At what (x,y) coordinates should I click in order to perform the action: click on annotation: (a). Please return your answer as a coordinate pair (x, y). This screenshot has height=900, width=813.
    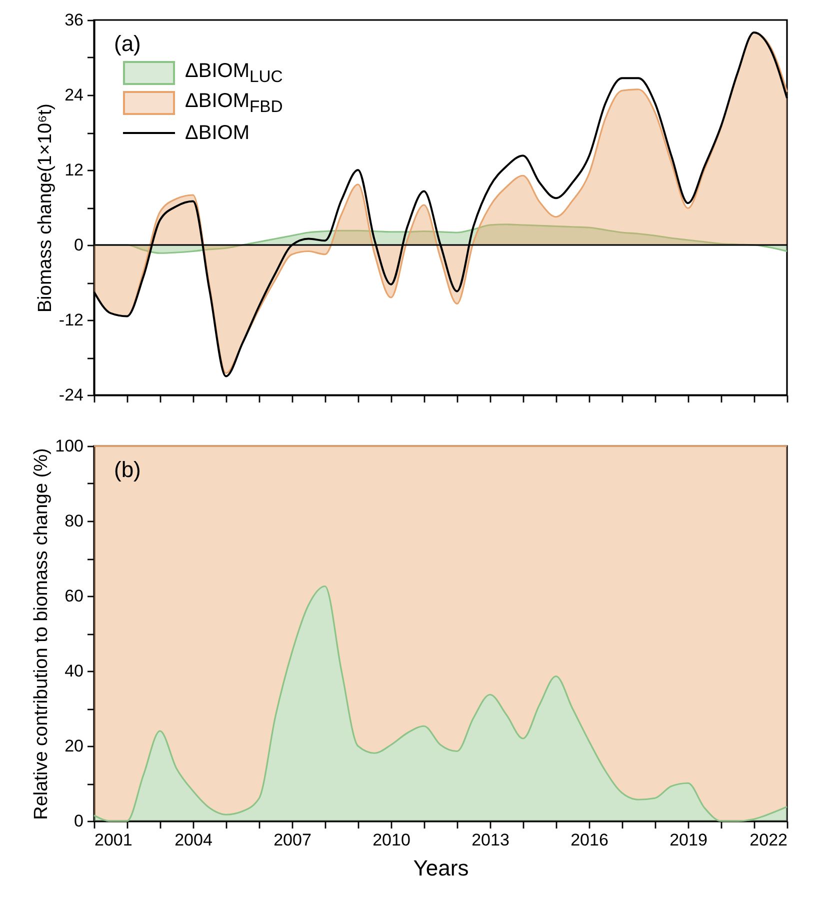
    Looking at the image, I should click on (127, 43).